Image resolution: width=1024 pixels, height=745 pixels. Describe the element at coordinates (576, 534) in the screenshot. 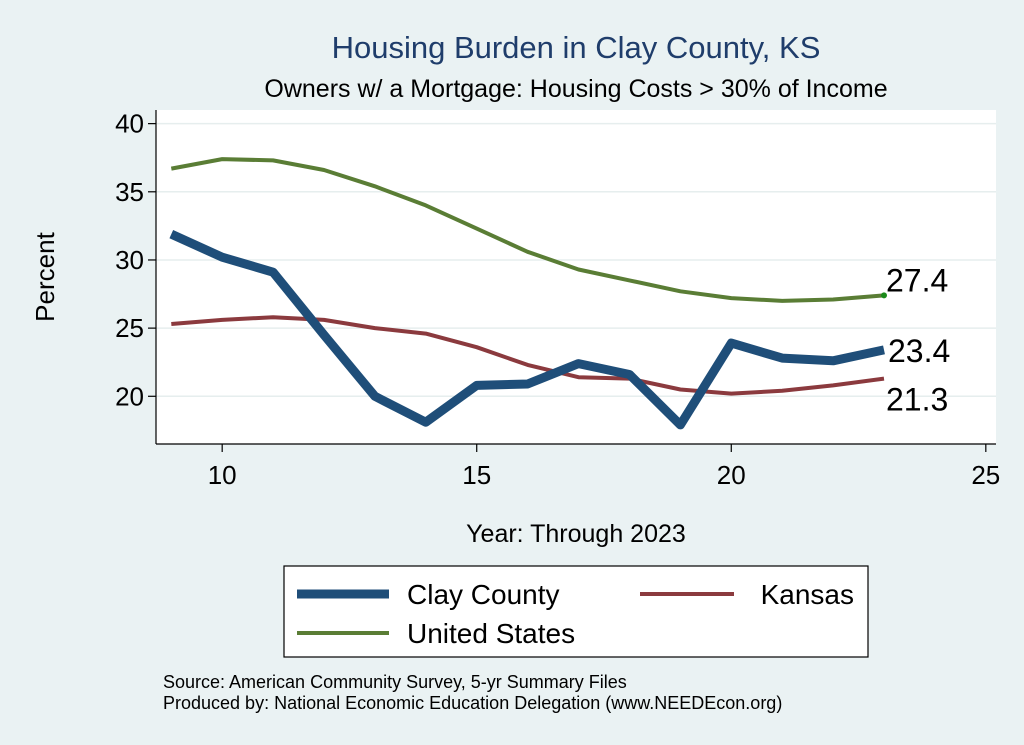

I see `x-axis-label: Year: Through 2023` at that location.